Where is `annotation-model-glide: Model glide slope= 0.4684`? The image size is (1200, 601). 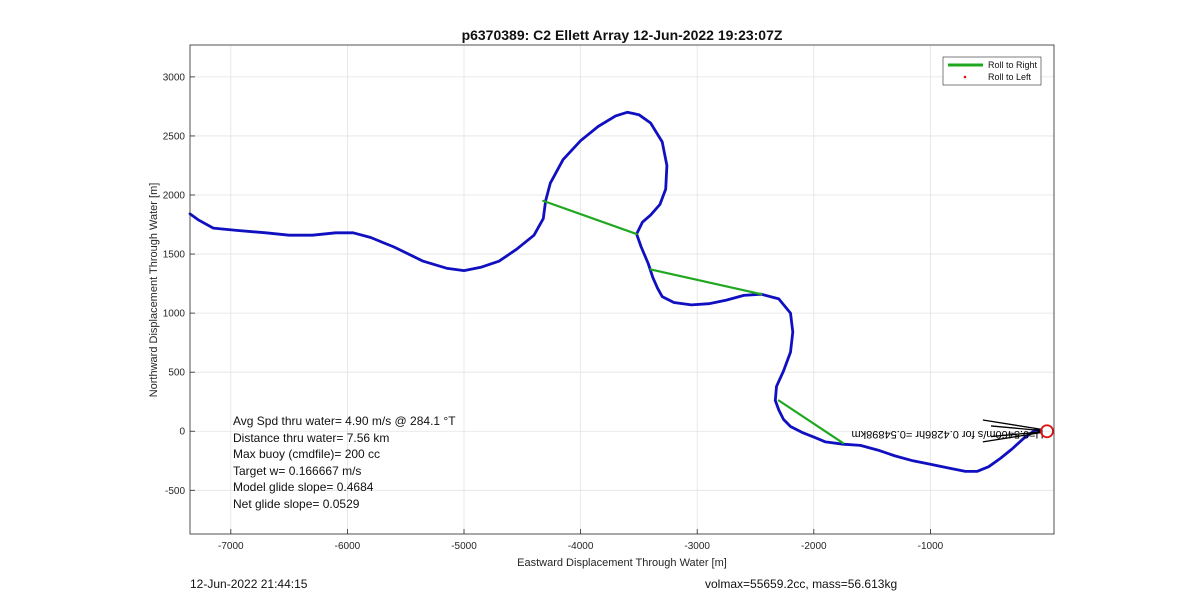
annotation-model-glide: Model glide slope= 0.4684 is located at coordinates (303, 487).